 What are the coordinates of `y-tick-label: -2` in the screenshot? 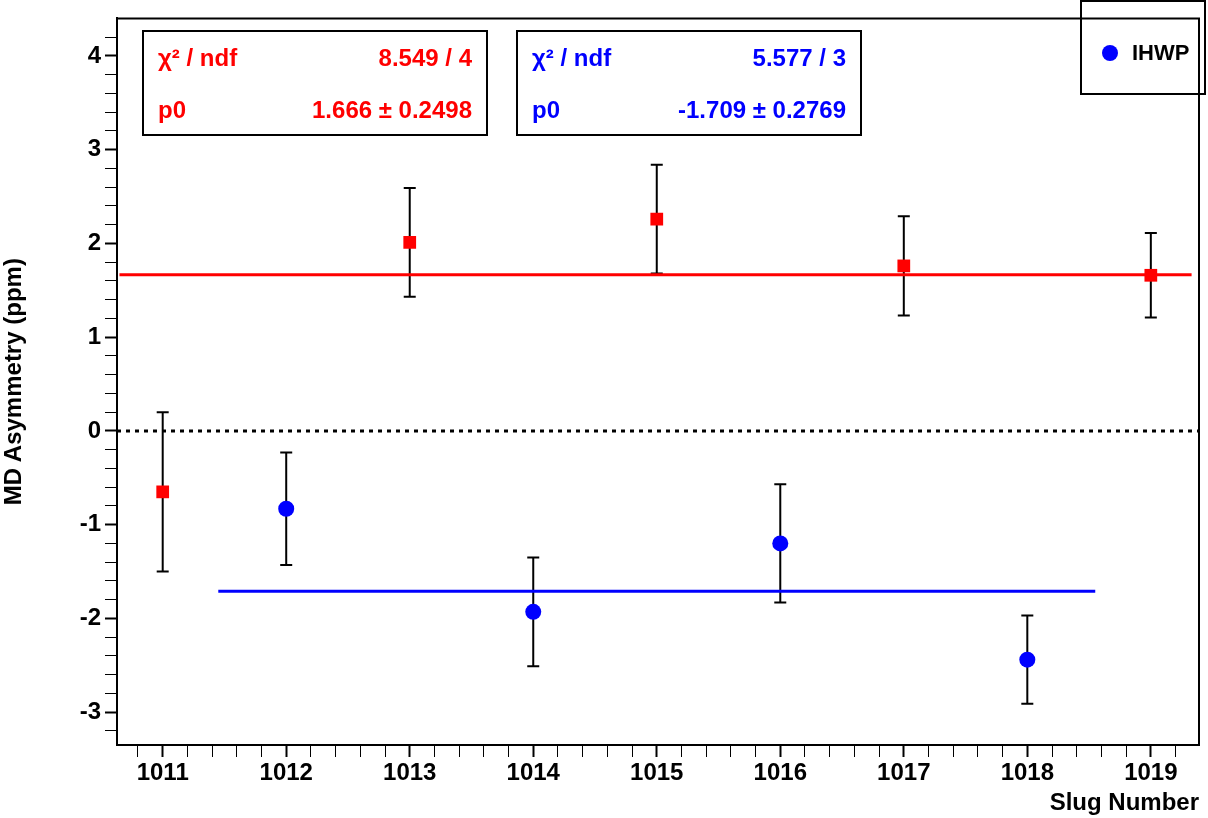 It's located at (90, 617).